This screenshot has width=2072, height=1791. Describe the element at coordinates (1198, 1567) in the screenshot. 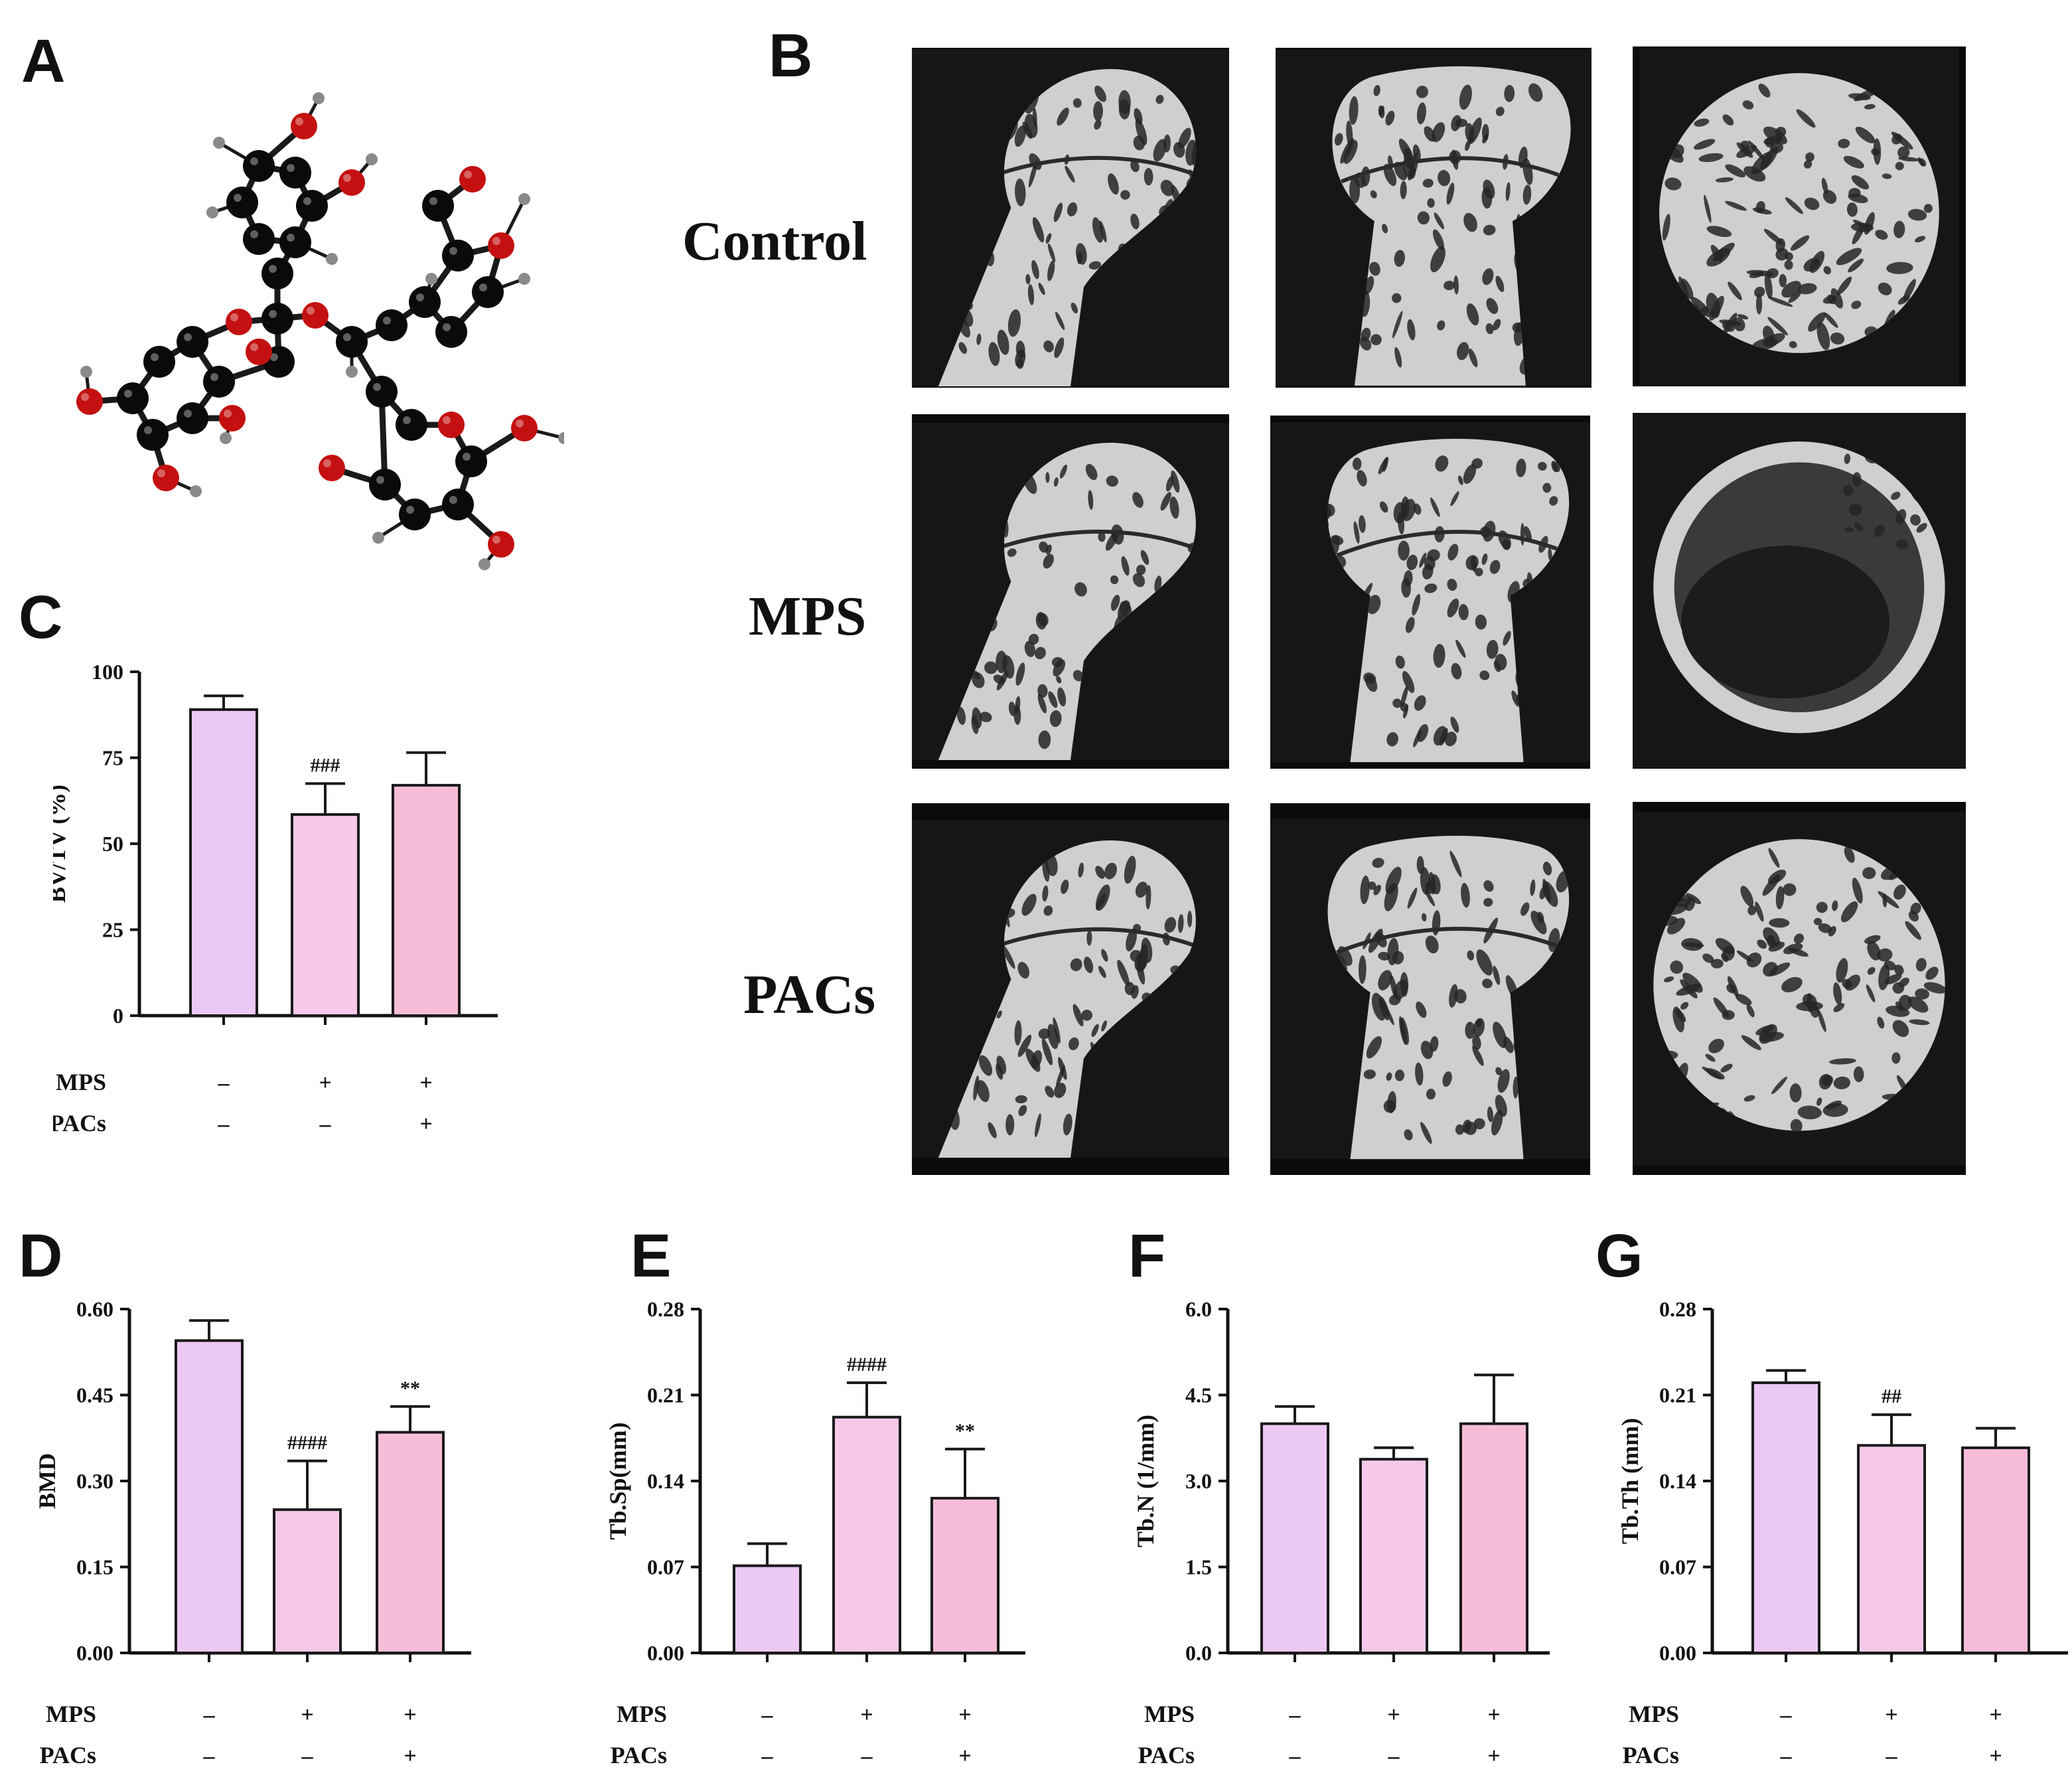

I see `y-tick-label: 1.5` at that location.